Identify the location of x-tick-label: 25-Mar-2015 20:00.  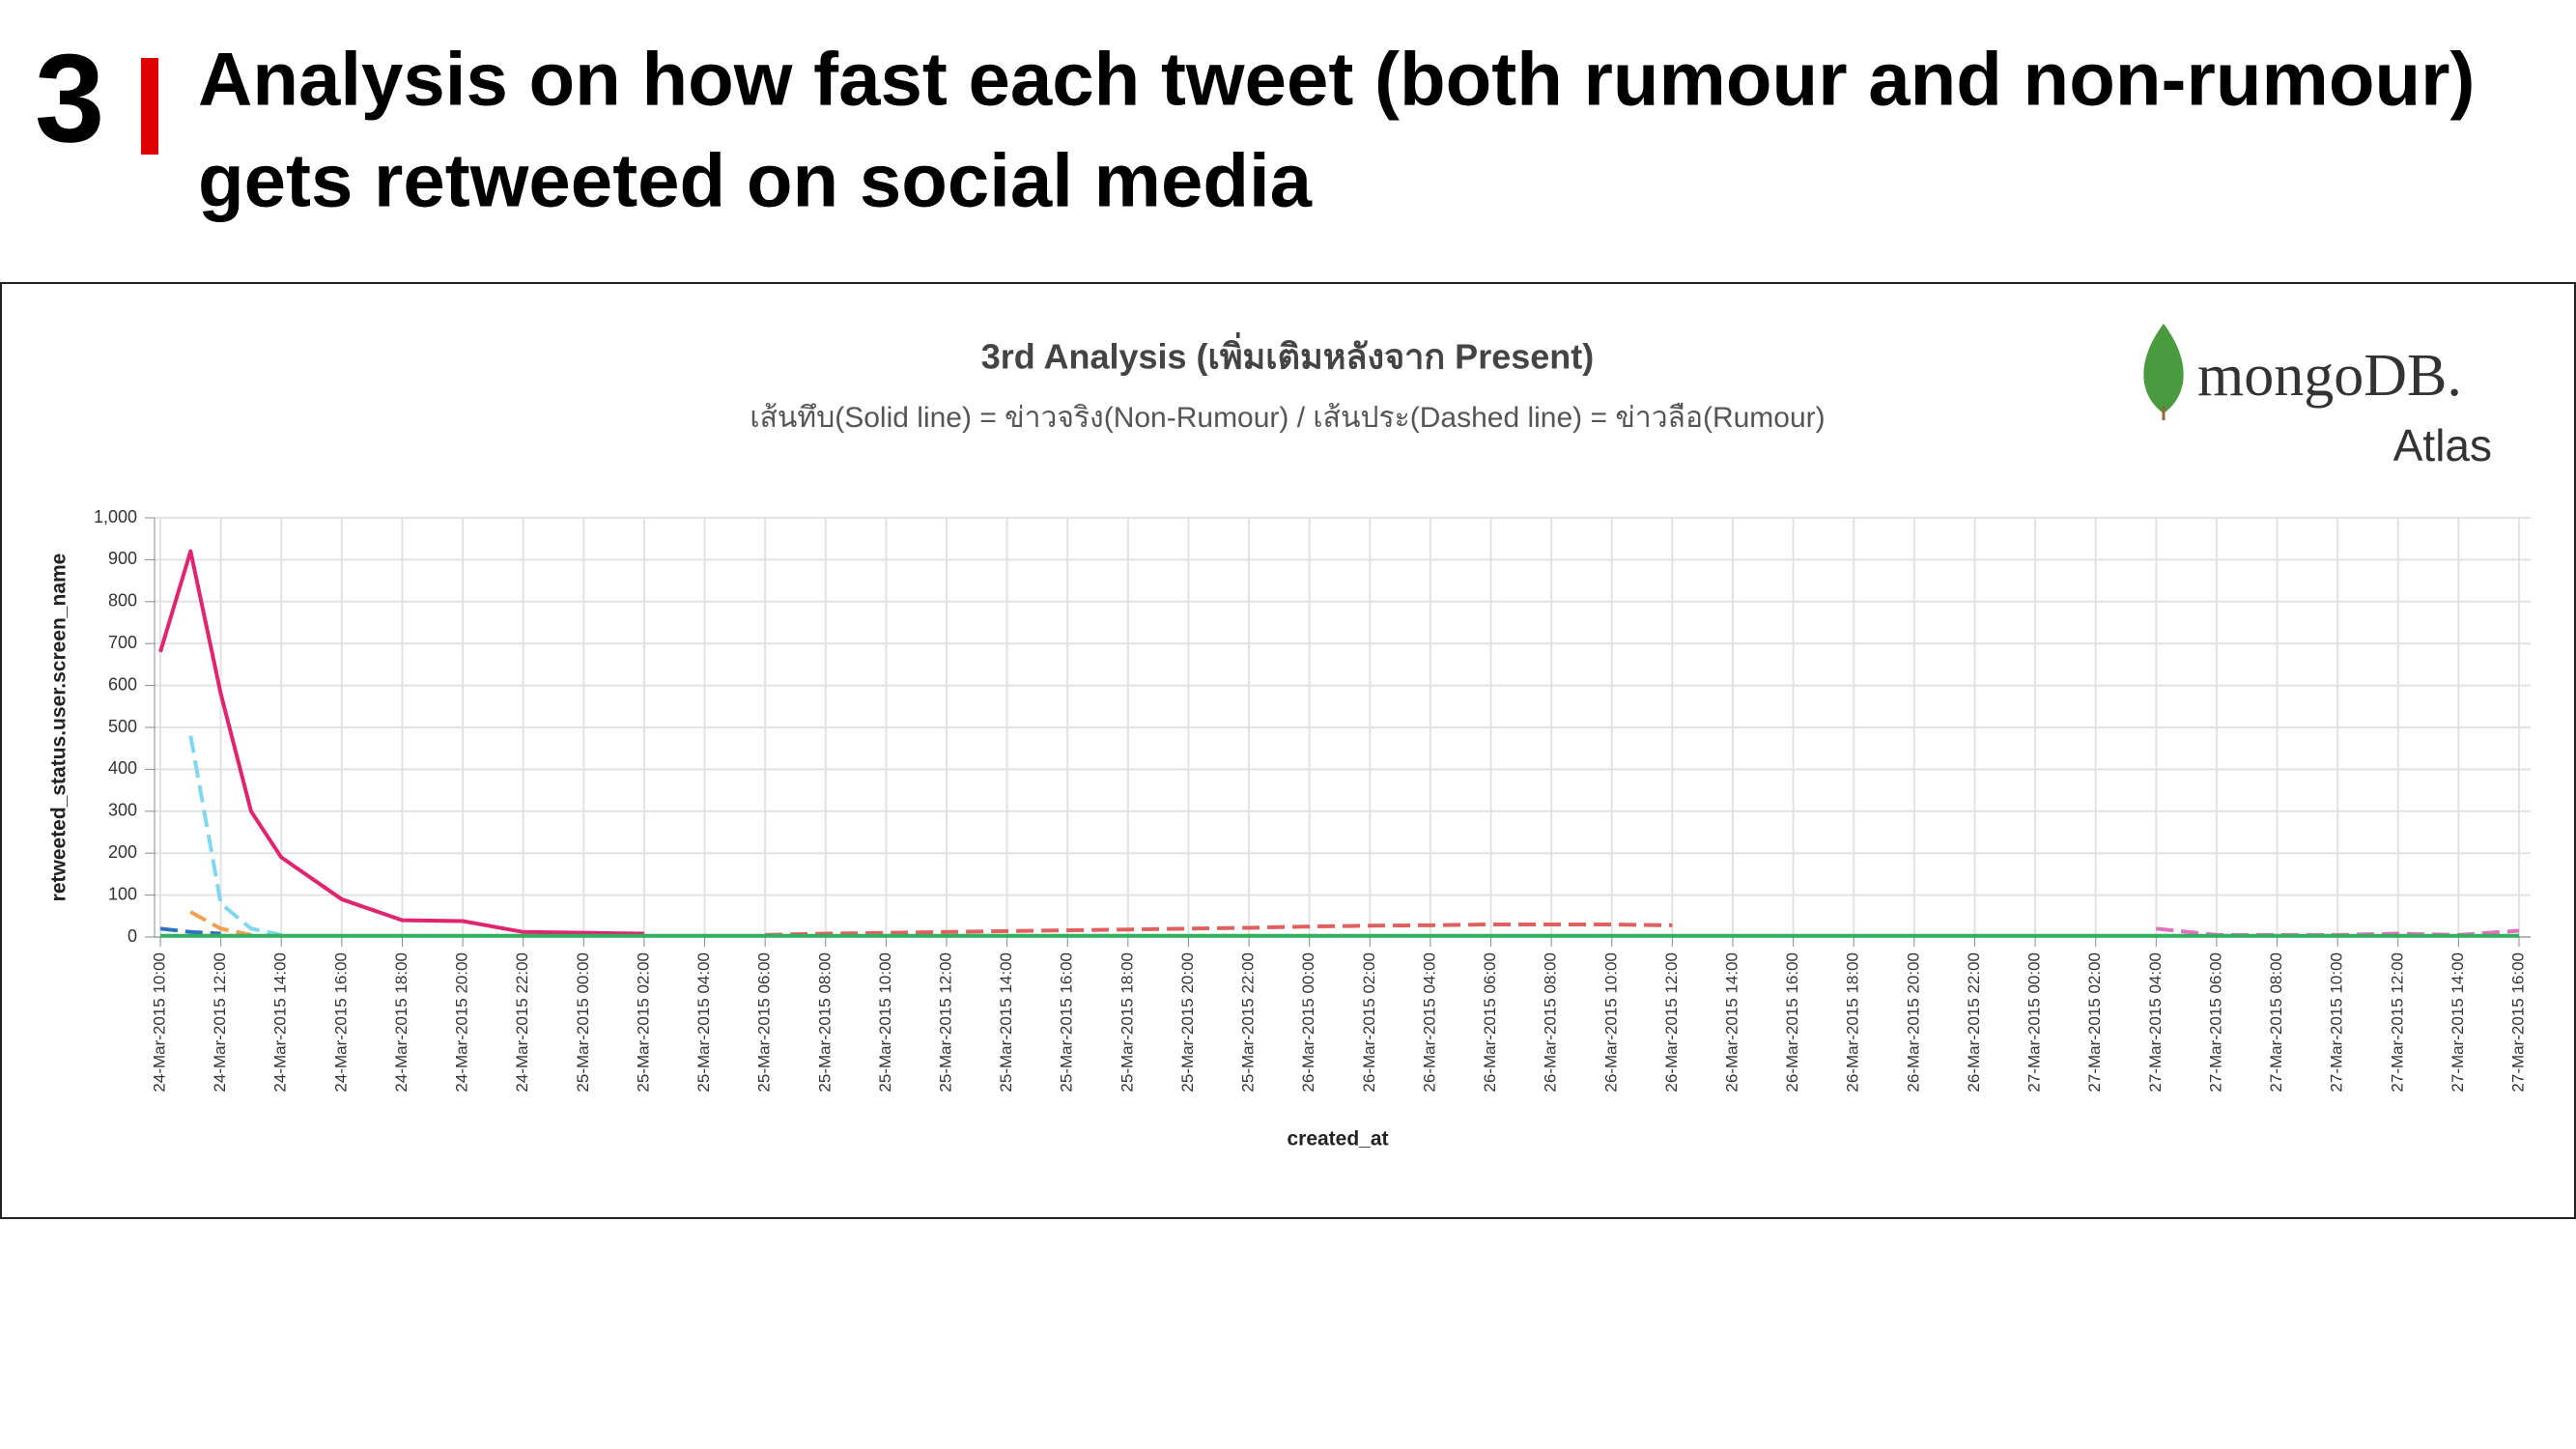
(1187, 1022).